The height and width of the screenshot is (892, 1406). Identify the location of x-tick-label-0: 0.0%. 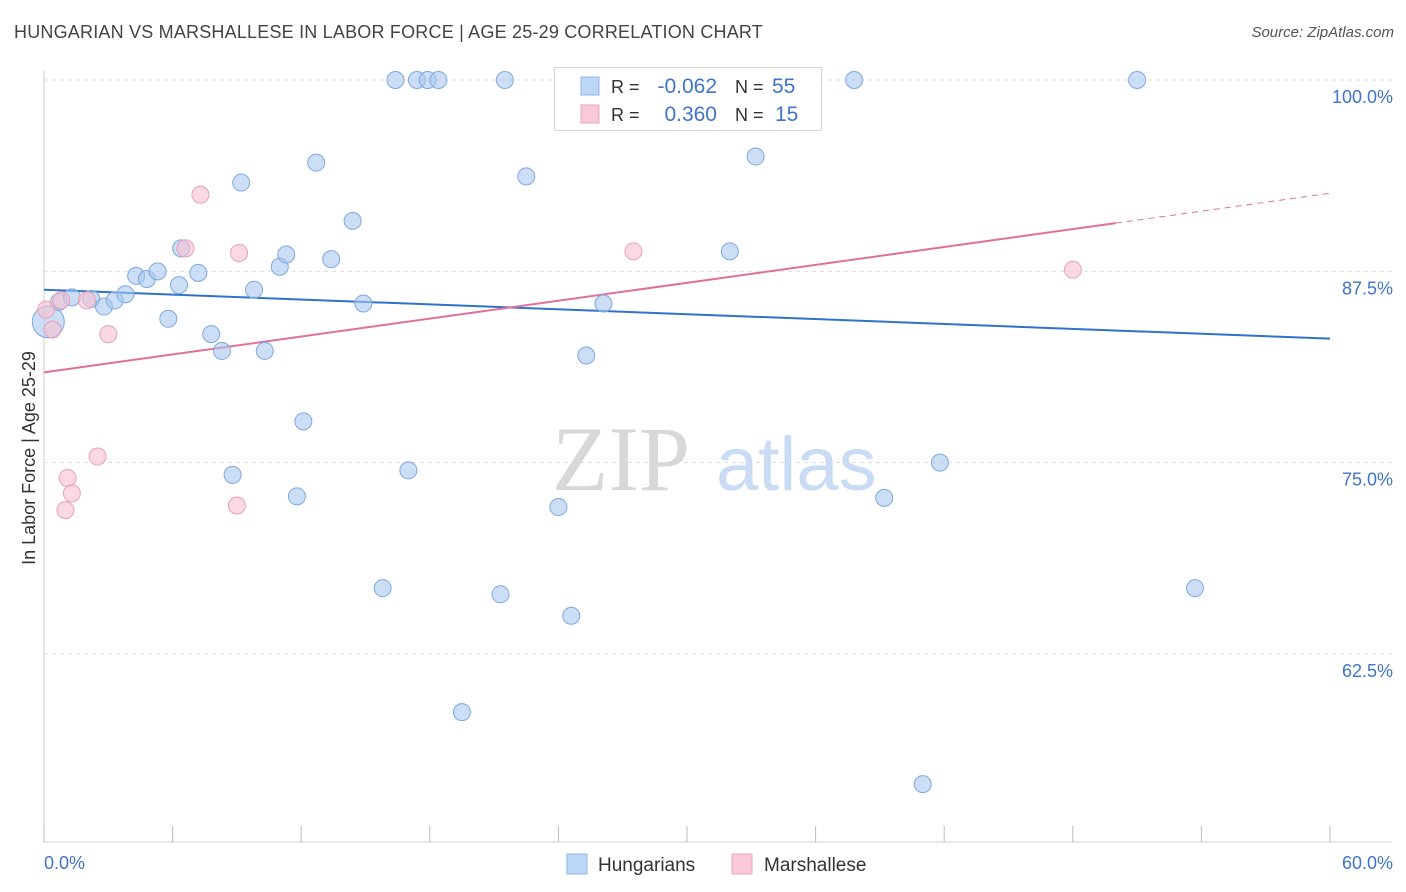
(64, 863).